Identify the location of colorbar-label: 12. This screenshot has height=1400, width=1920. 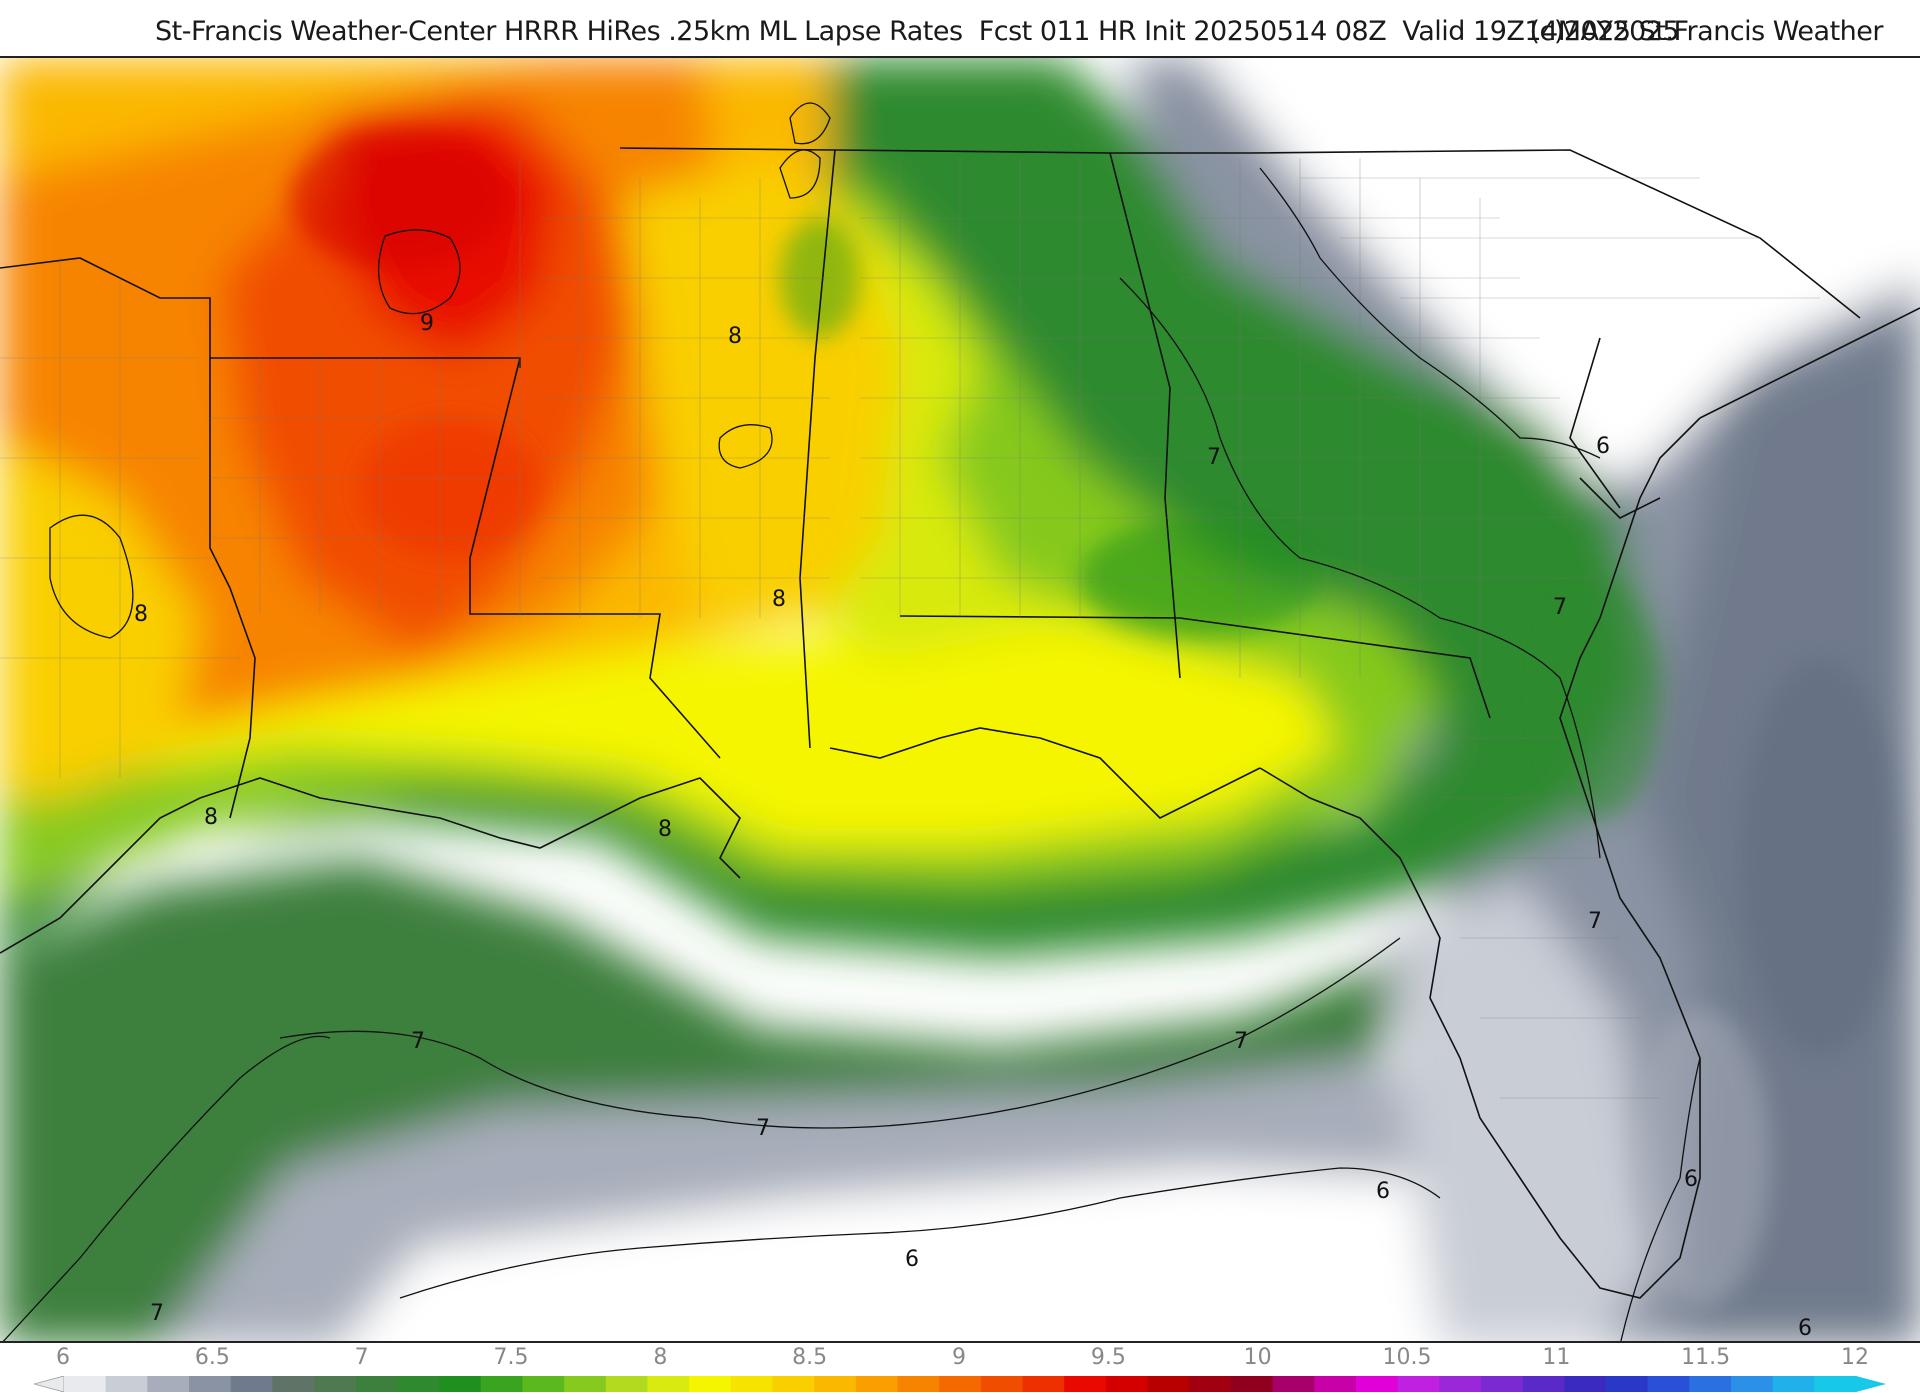
(1855, 1357).